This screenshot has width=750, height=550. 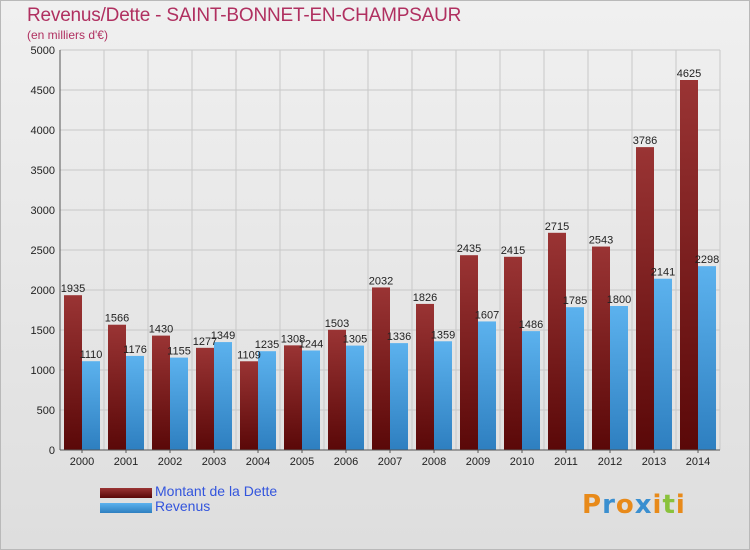 What do you see at coordinates (126, 462) in the screenshot?
I see `x-tick-label: 2001` at bounding box center [126, 462].